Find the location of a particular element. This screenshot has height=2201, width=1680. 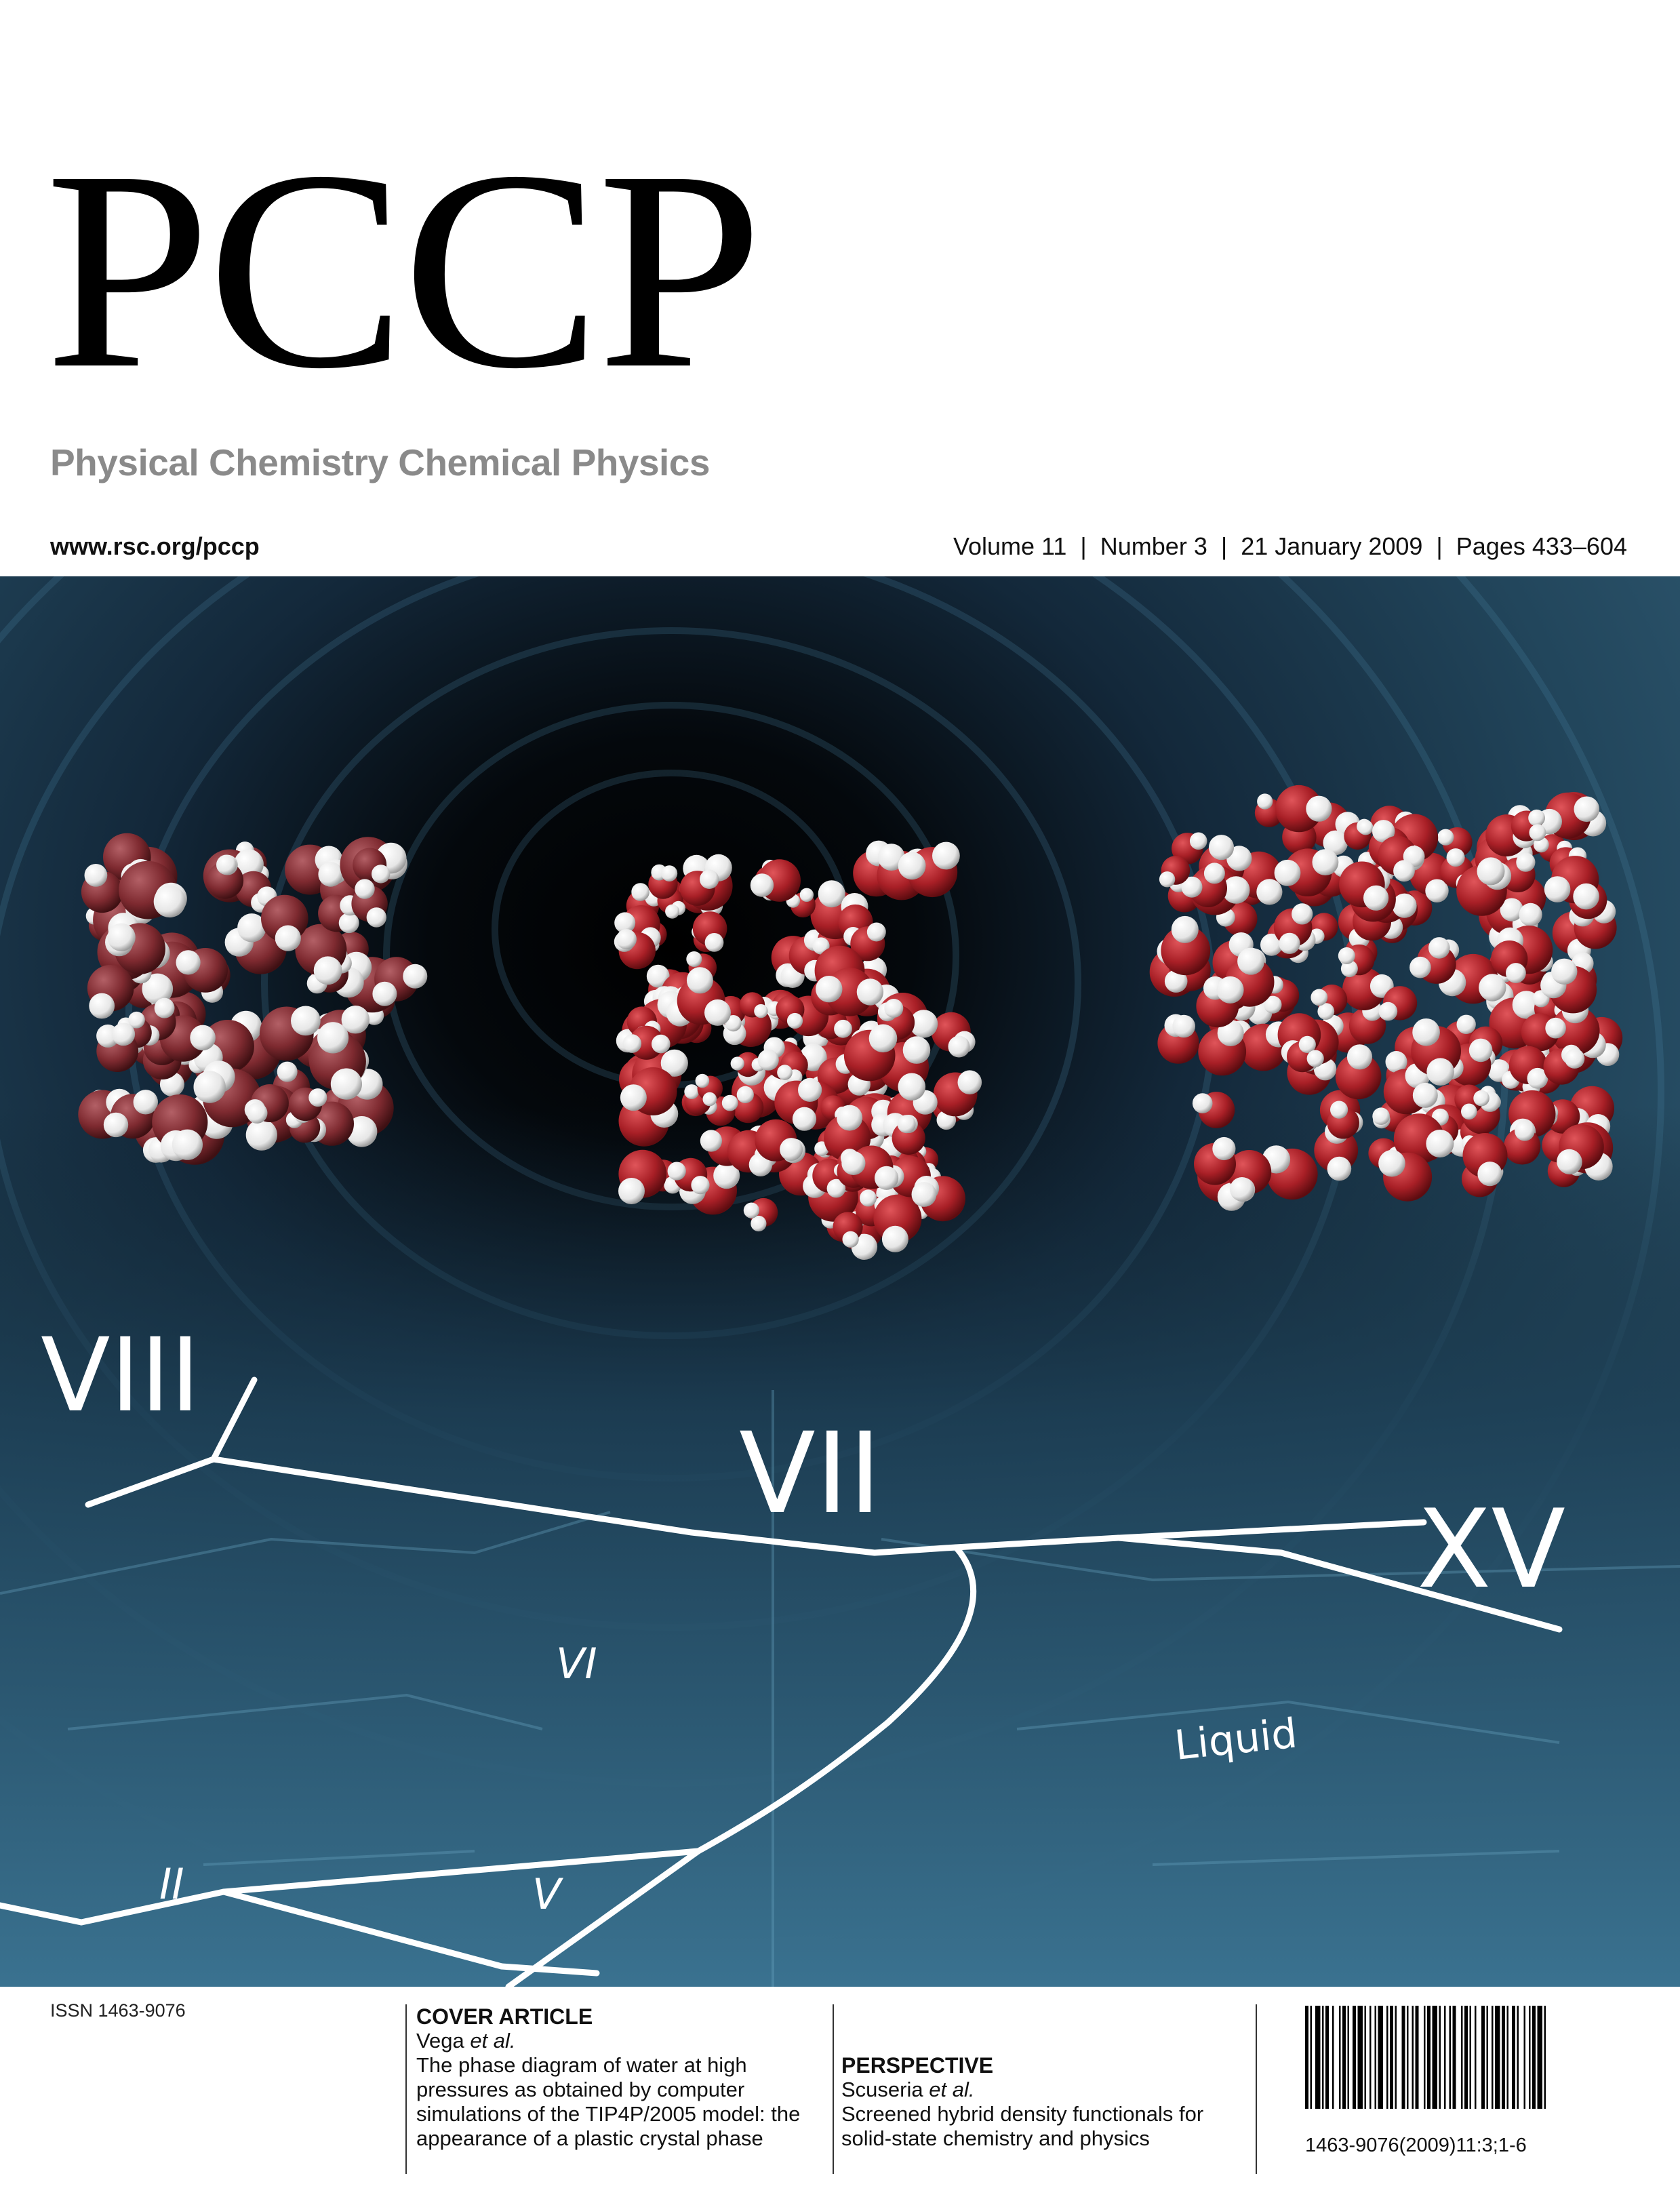

ice-viii-cluster is located at coordinates (253, 999).